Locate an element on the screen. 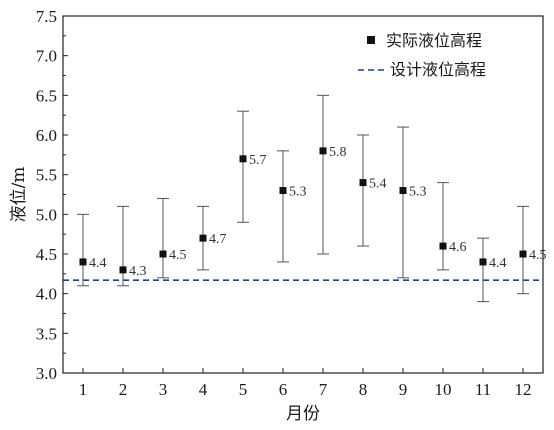 Image resolution: width=554 pixels, height=430 pixels. y-tick-label: 6.0 is located at coordinates (46, 135).